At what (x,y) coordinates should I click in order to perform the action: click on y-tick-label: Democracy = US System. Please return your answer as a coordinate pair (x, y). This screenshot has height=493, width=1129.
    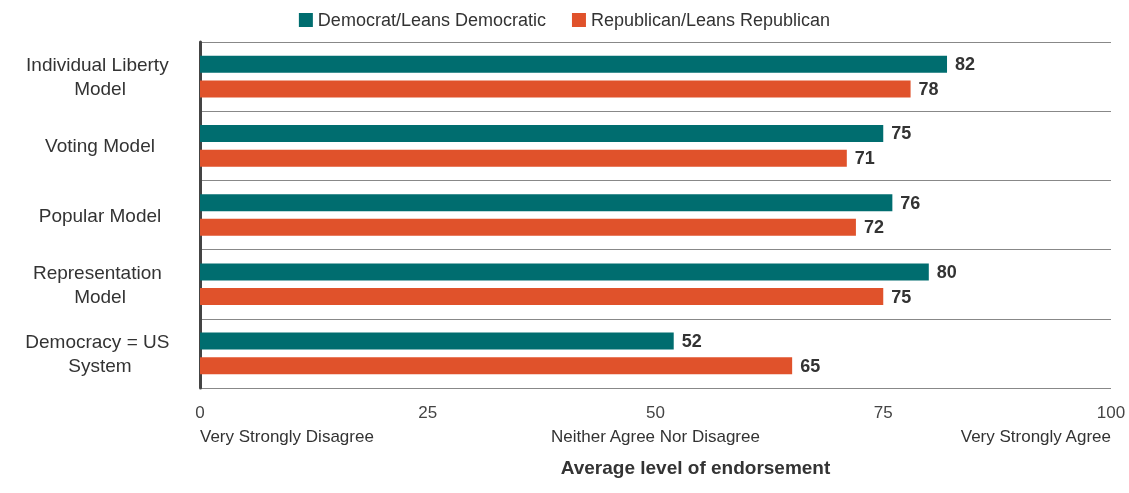
    Looking at the image, I should click on (100, 353).